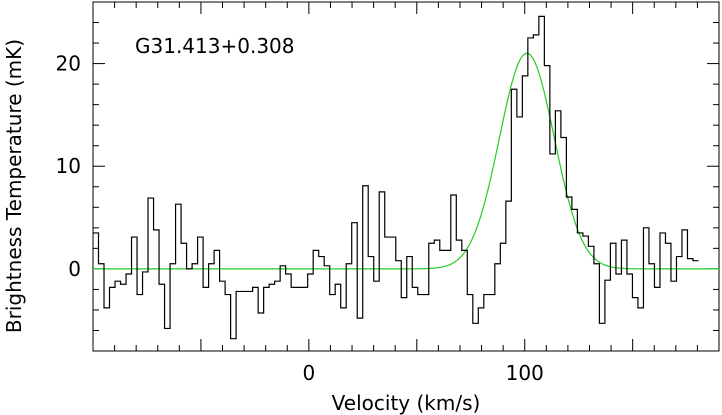  I want to click on x-axis-label: Velocity (km/s), so click(406, 403).